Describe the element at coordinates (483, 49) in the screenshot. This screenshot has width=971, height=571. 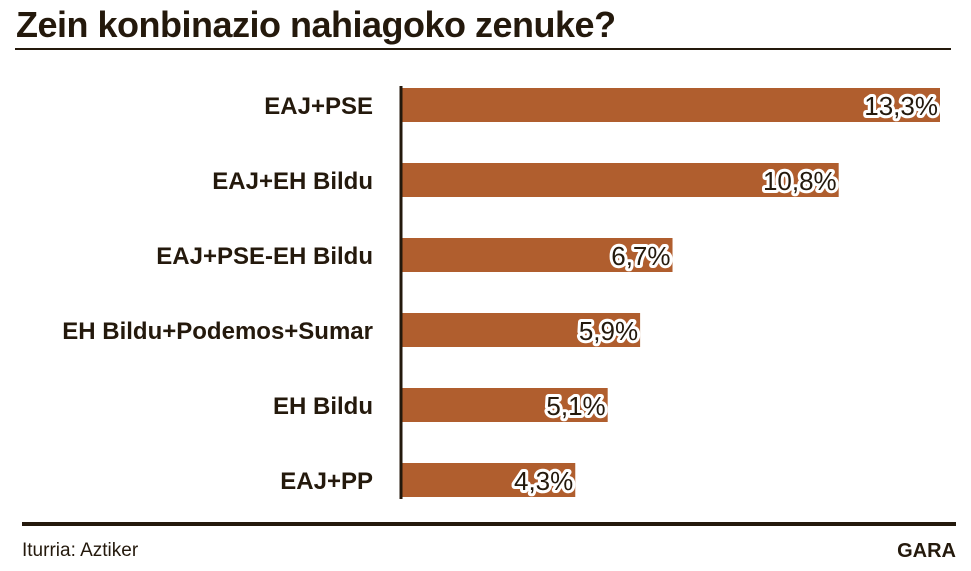
I see `title-divider` at that location.